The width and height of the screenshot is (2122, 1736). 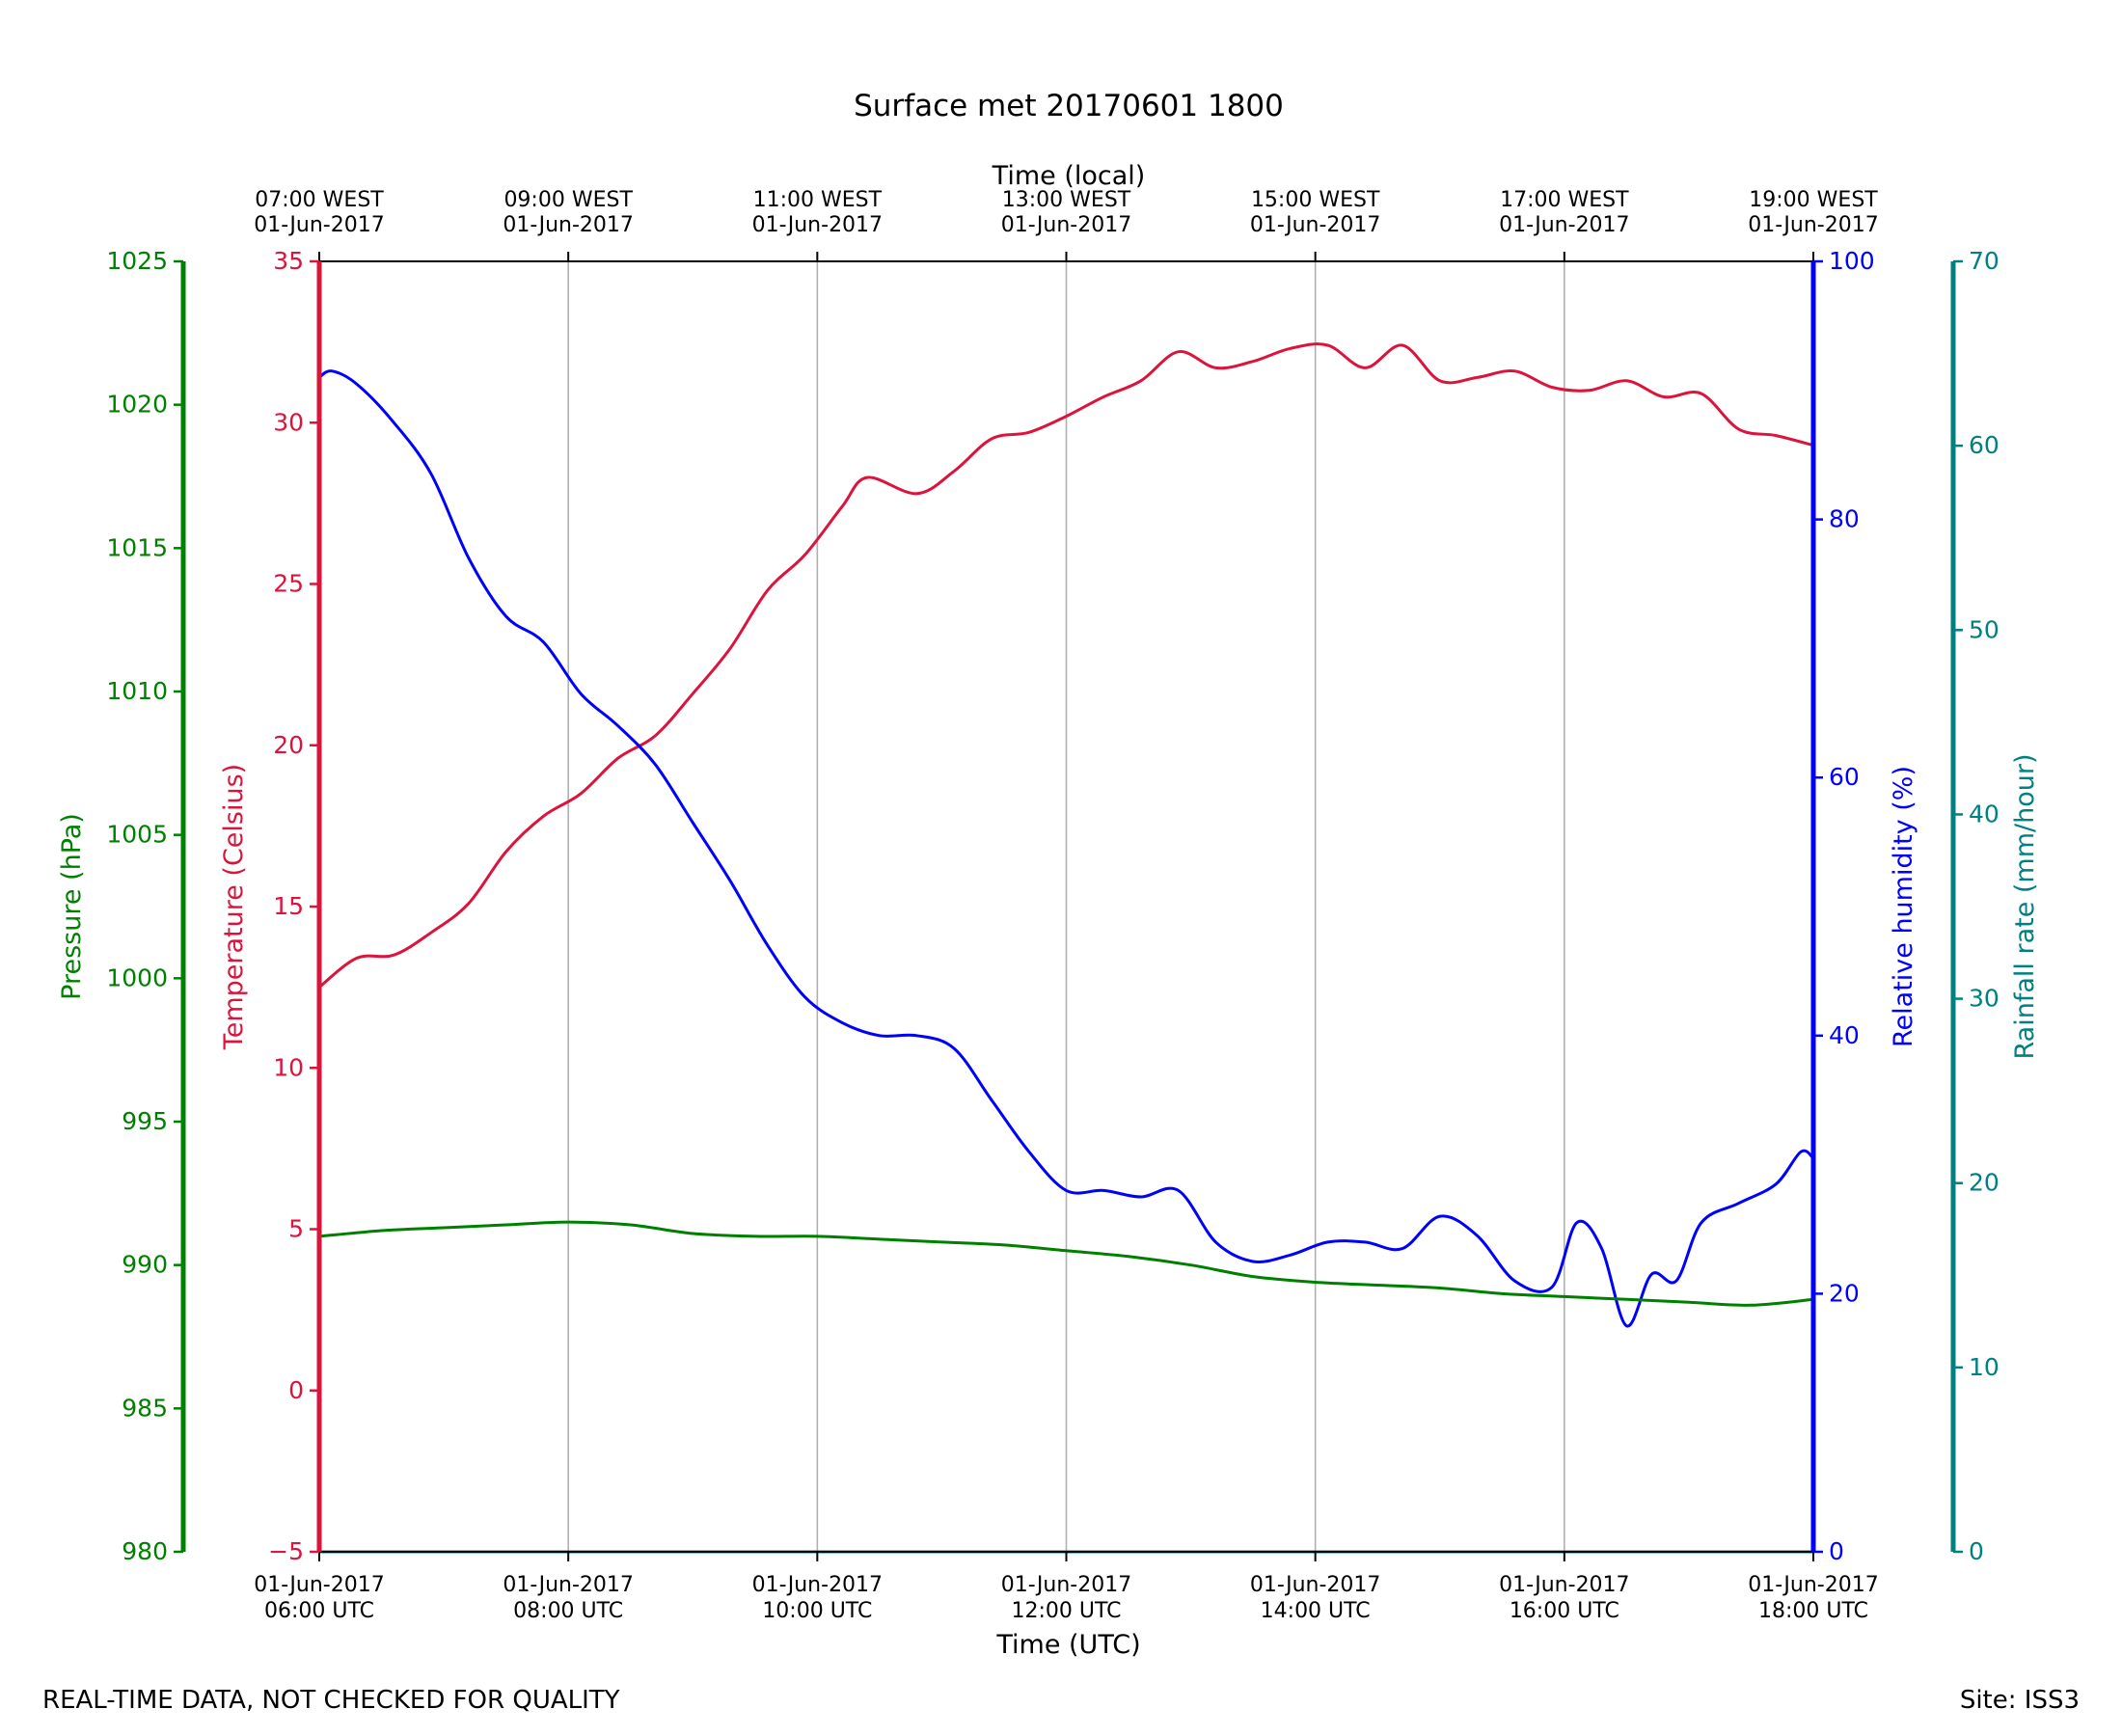 I want to click on temperature-axis-tick-label: 30, so click(x=289, y=422).